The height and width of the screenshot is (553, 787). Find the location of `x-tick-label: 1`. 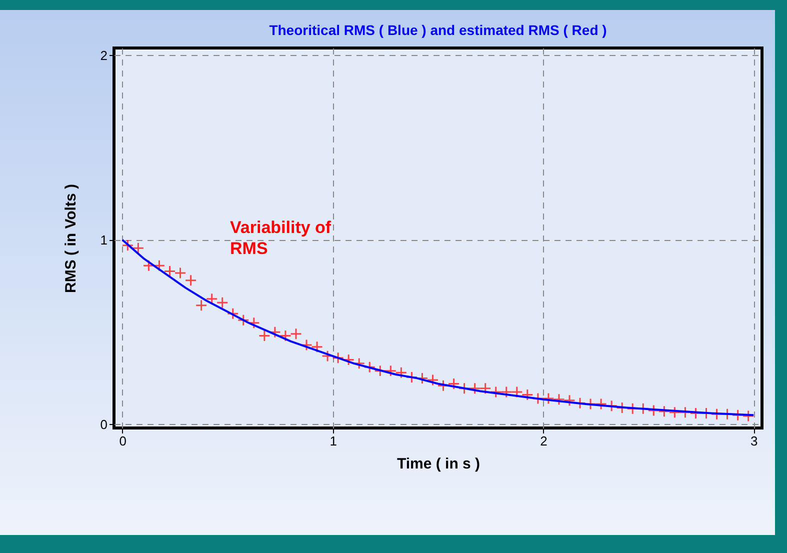

x-tick-label: 1 is located at coordinates (333, 441).